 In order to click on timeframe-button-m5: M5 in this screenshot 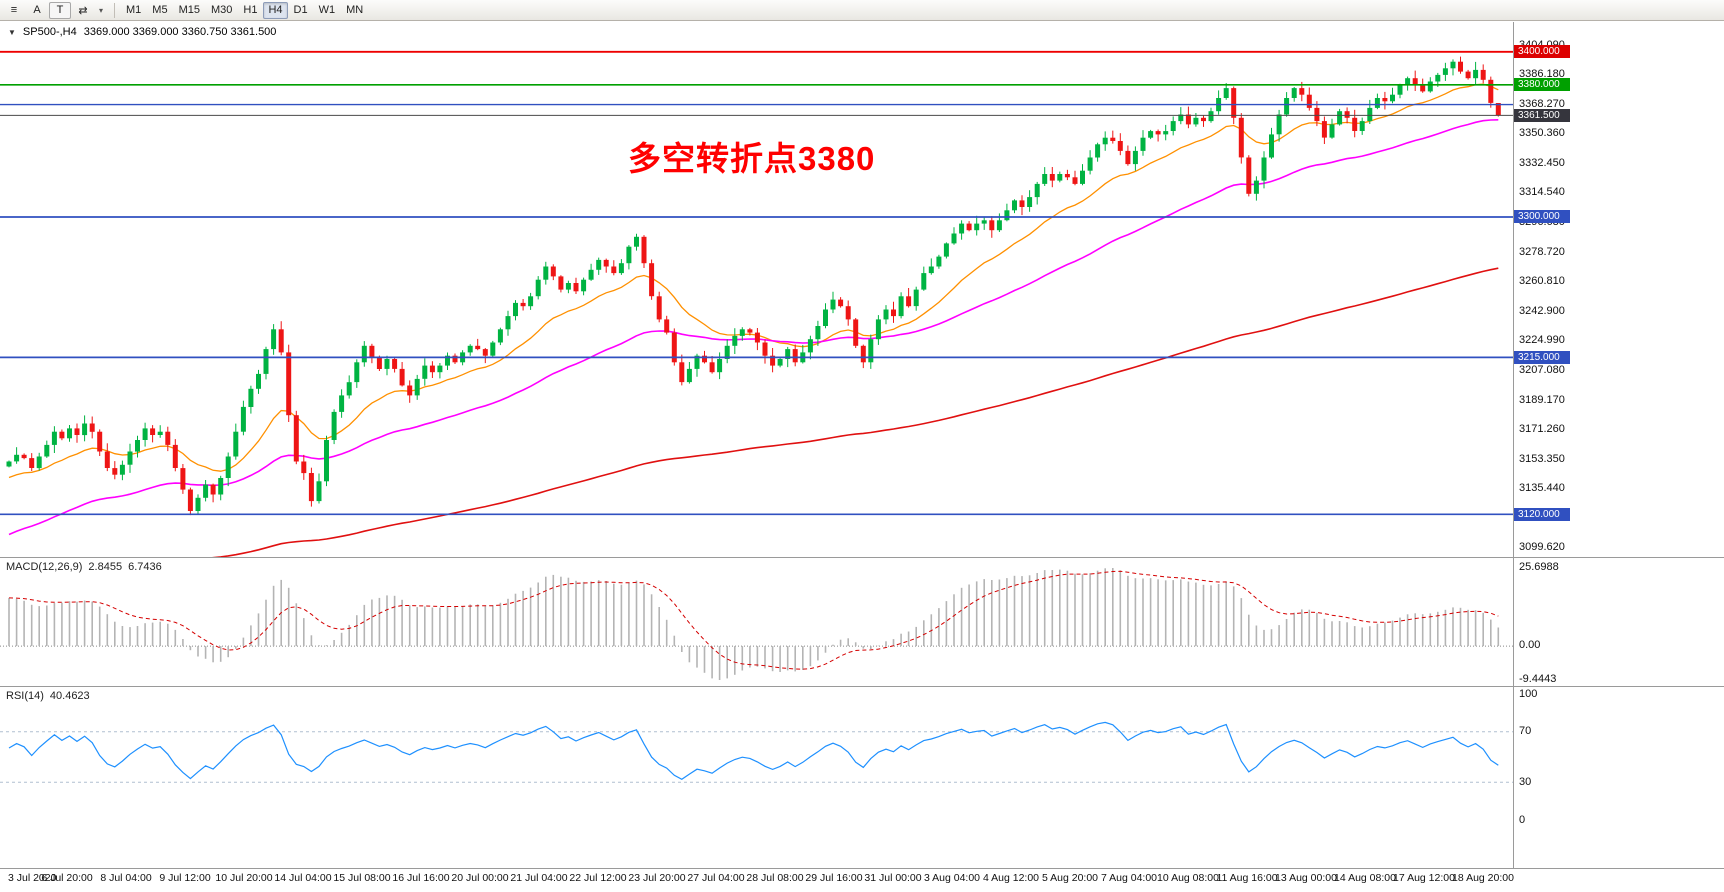, I will do `click(160, 10)`.